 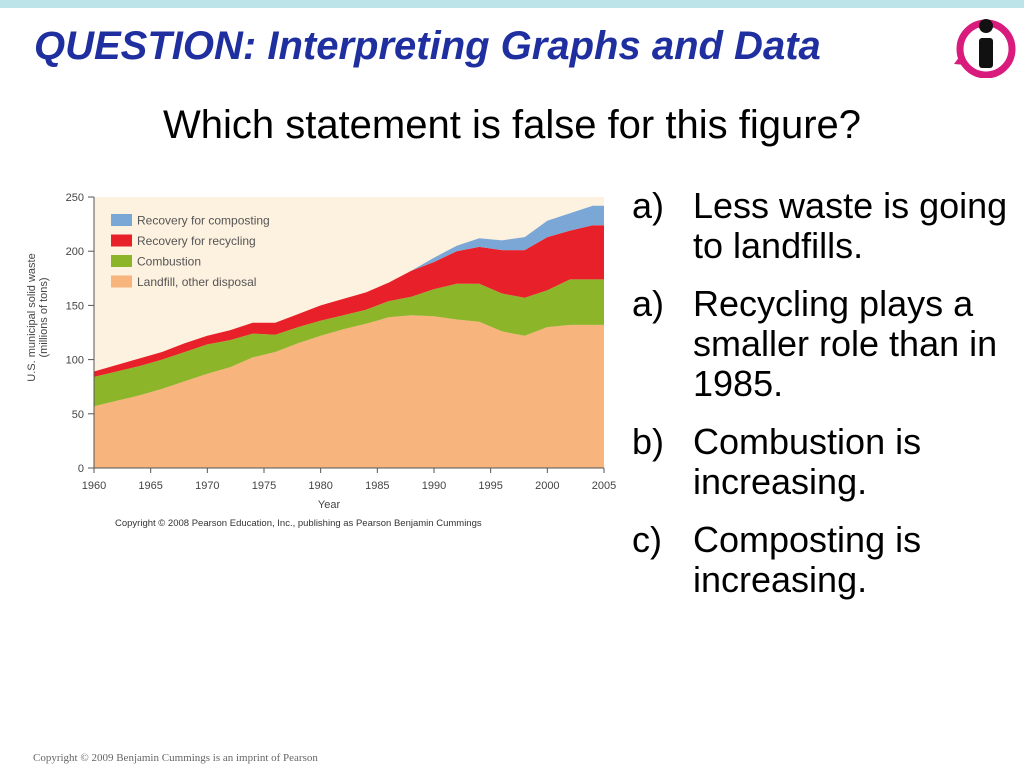 What do you see at coordinates (377, 486) in the screenshot?
I see `x-tick-label: 1985` at bounding box center [377, 486].